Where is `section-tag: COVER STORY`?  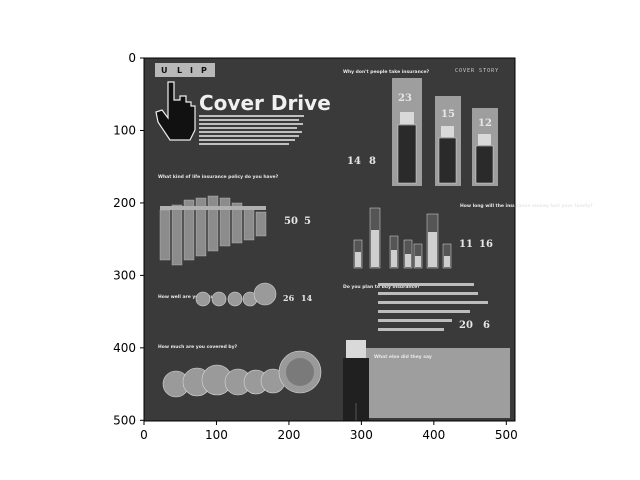 section-tag: COVER STORY is located at coordinates (477, 71).